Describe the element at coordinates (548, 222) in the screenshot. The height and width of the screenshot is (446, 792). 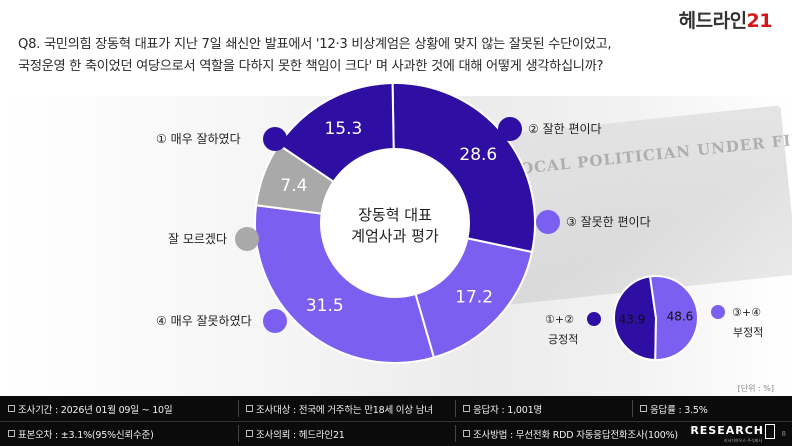
I see `legend-bad-dot` at that location.